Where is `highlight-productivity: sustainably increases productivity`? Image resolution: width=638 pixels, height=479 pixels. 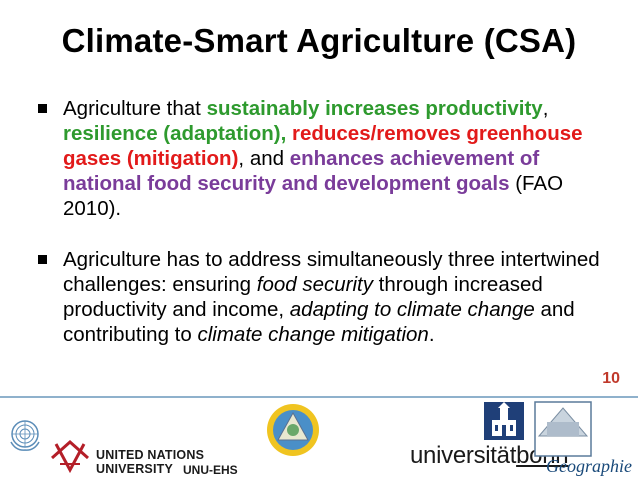 highlight-productivity: sustainably increases productivity is located at coordinates (374, 108).